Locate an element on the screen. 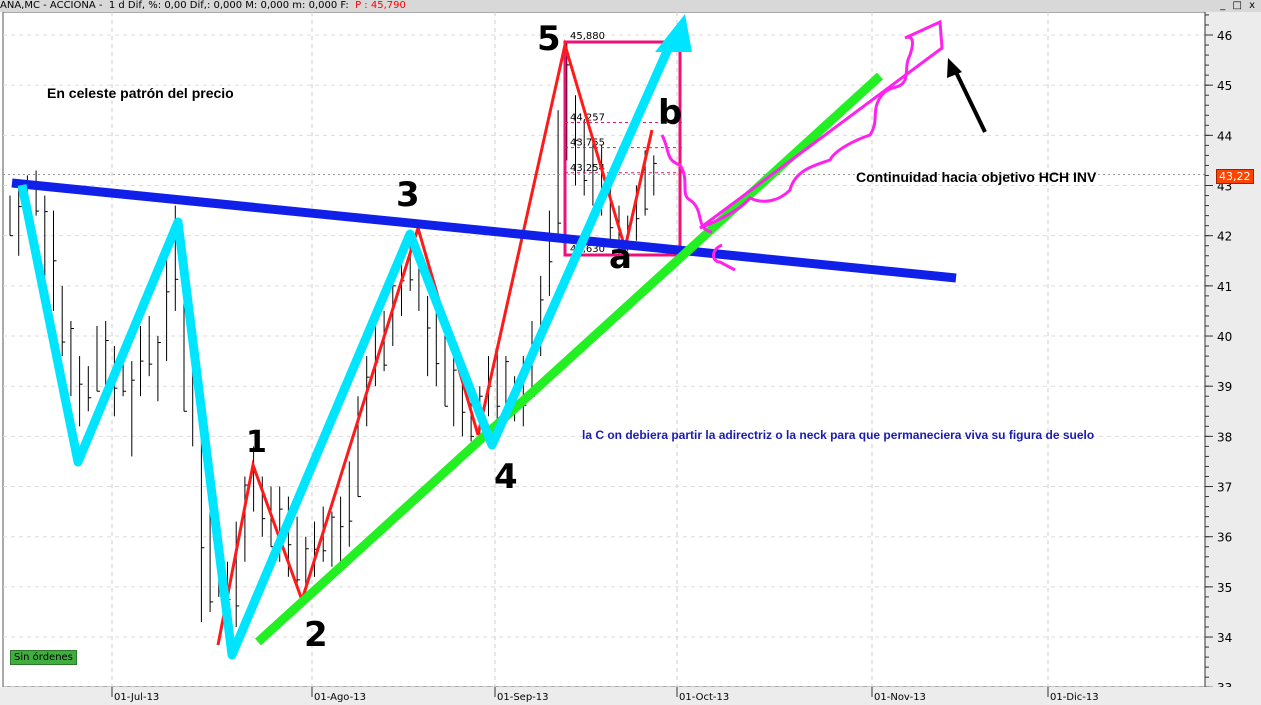  price-tick-label: 40 is located at coordinates (1224, 337).